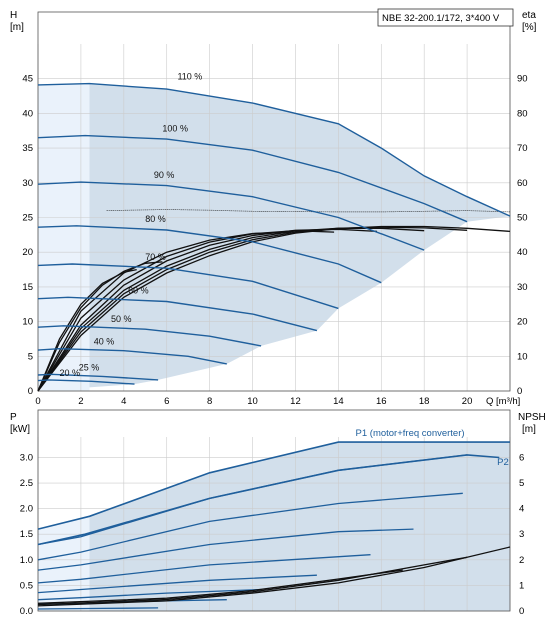 The height and width of the screenshot is (629, 553). What do you see at coordinates (26, 509) in the screenshot?
I see `p-tick-label: 2.0` at bounding box center [26, 509].